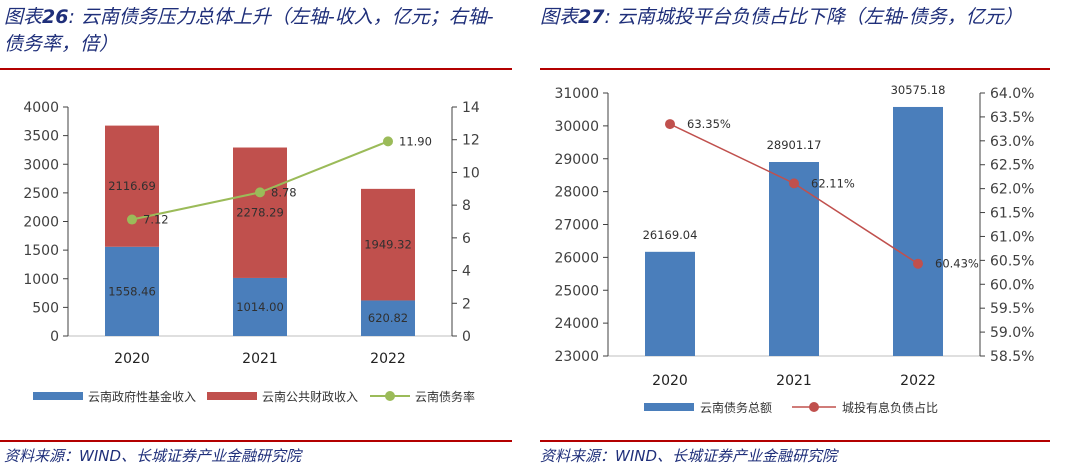 The height and width of the screenshot is (476, 1080). What do you see at coordinates (957, 264) in the screenshot?
I see `data-label-debt-share: 60.43%` at bounding box center [957, 264].